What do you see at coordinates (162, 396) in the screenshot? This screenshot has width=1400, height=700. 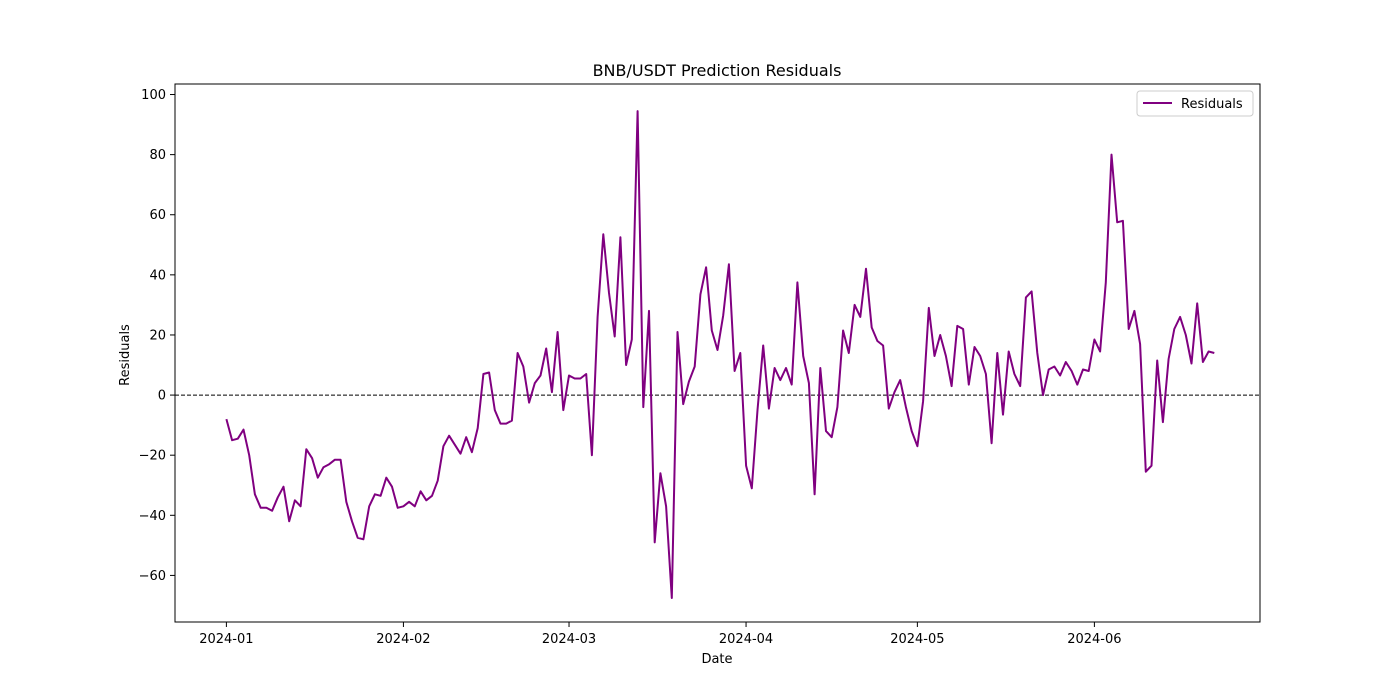 I see `y-tick-label: 0` at bounding box center [162, 396].